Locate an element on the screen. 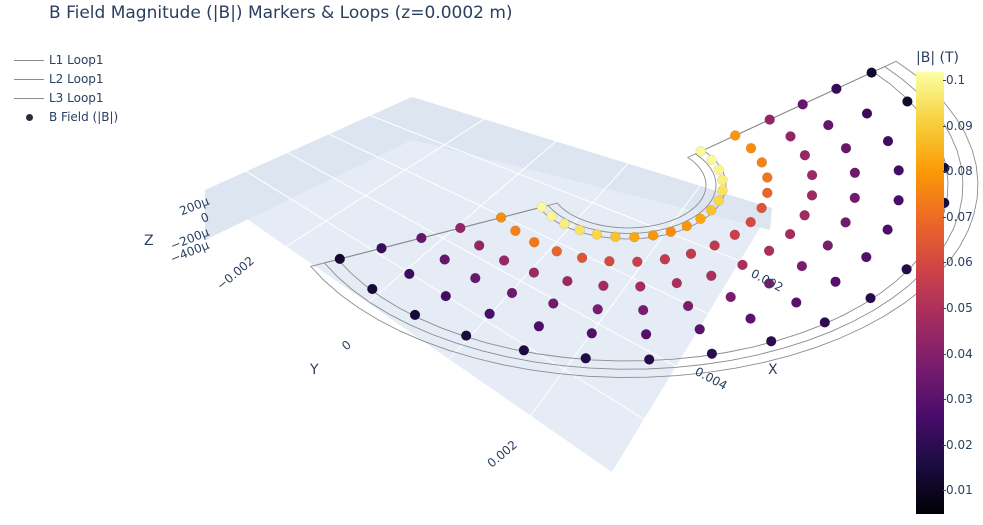 Image resolution: width=983 pixels, height=525 pixels. legend-item-l1: L1 Loop1 is located at coordinates (65, 59).